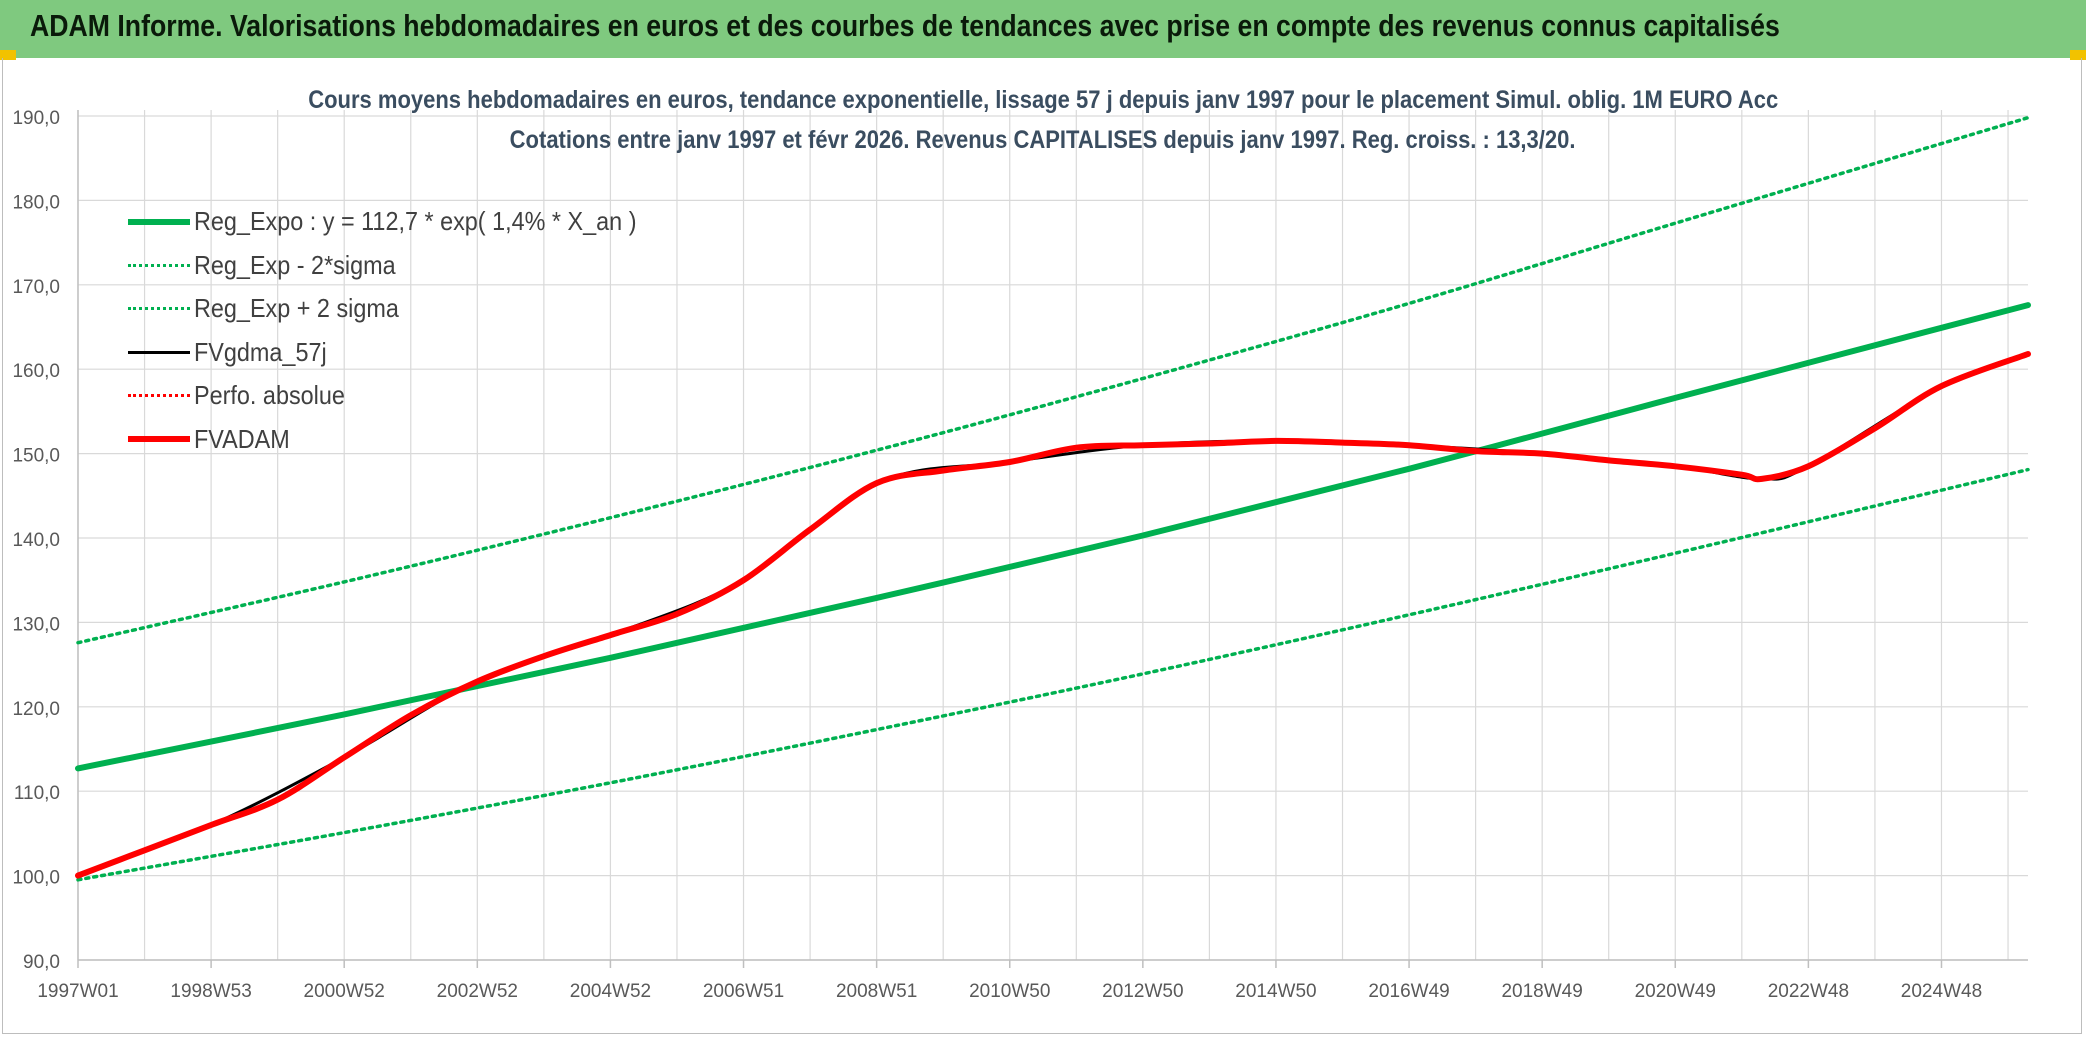 This screenshot has width=2086, height=1038. What do you see at coordinates (295, 264) in the screenshot?
I see `legend-label: Reg_Exp - 2*sigma` at bounding box center [295, 264].